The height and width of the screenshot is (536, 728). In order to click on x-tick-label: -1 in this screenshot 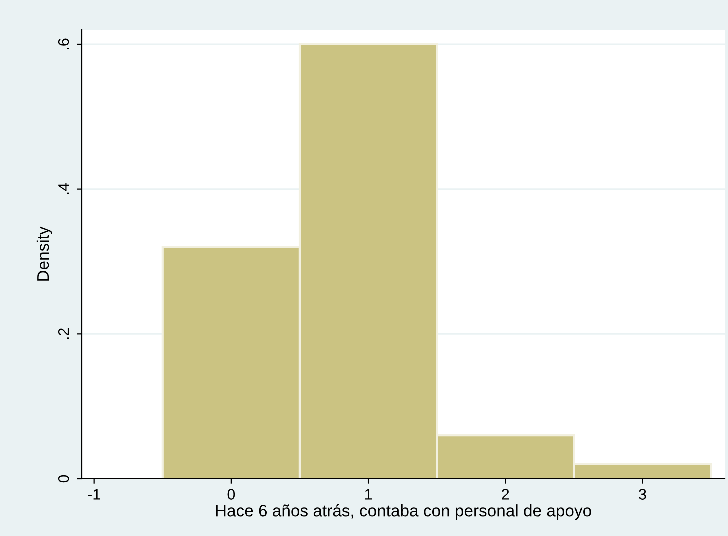, I will do `click(94, 494)`.